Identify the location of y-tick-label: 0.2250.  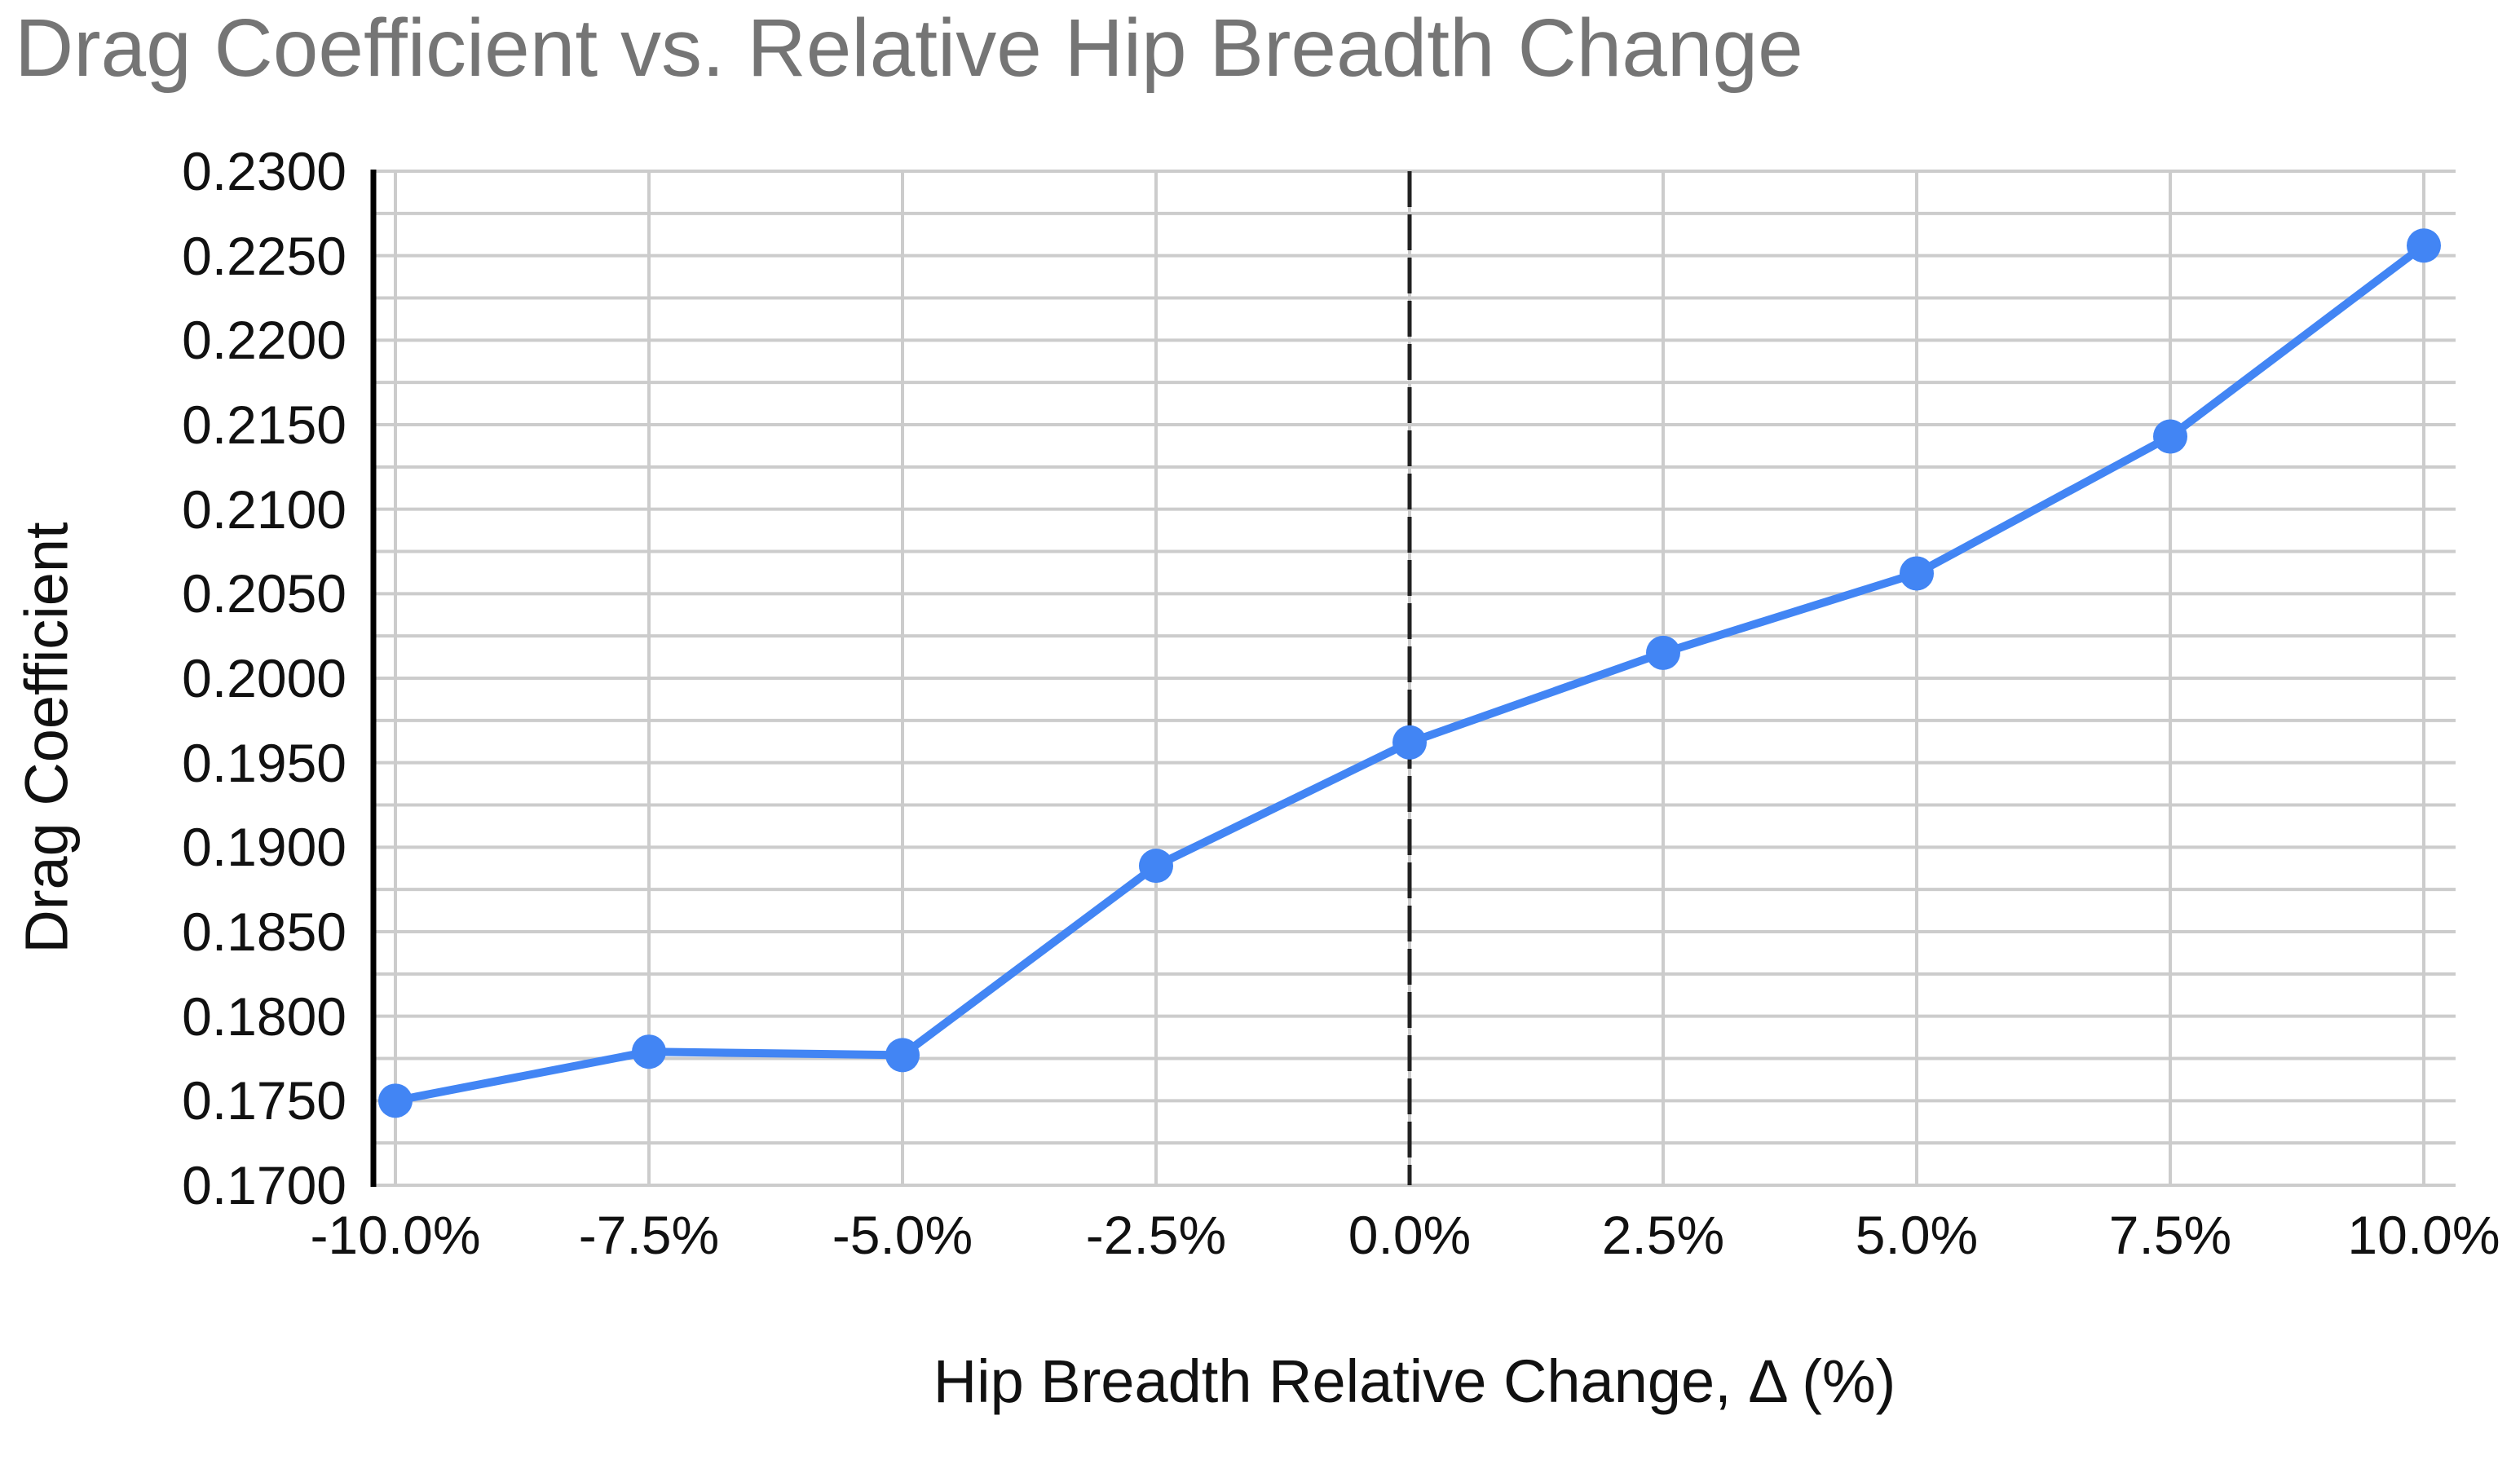
(264, 255).